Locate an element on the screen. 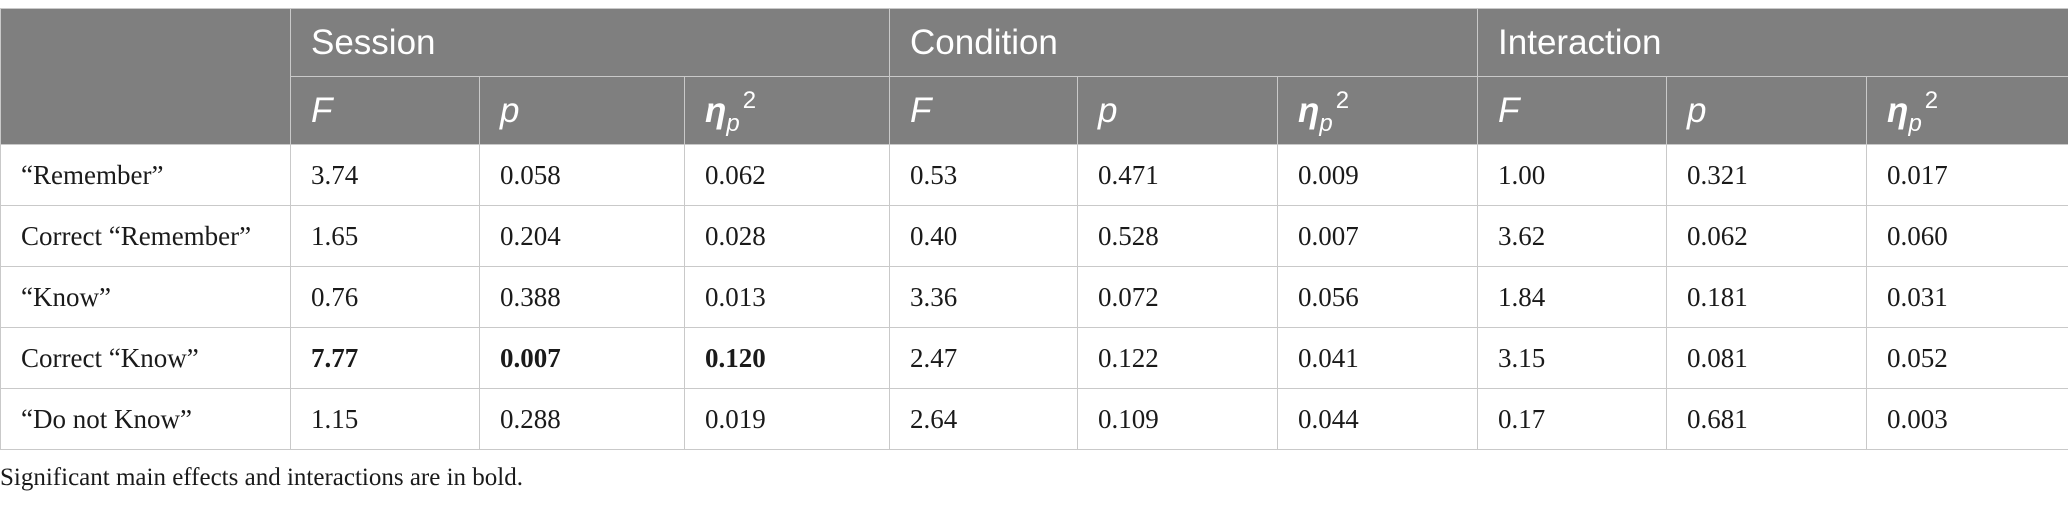 This screenshot has width=2068, height=509. table-cell: 0.009 is located at coordinates (1378, 175).